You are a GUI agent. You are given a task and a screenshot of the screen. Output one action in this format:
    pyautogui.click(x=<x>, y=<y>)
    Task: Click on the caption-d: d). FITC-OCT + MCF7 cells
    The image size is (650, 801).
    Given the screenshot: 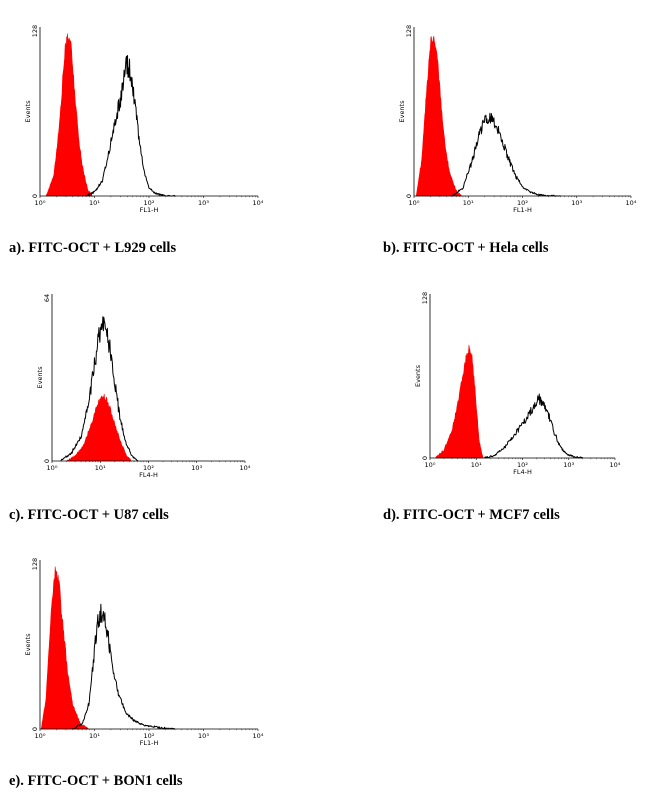 What is the action you would take?
    pyautogui.click(x=471, y=515)
    